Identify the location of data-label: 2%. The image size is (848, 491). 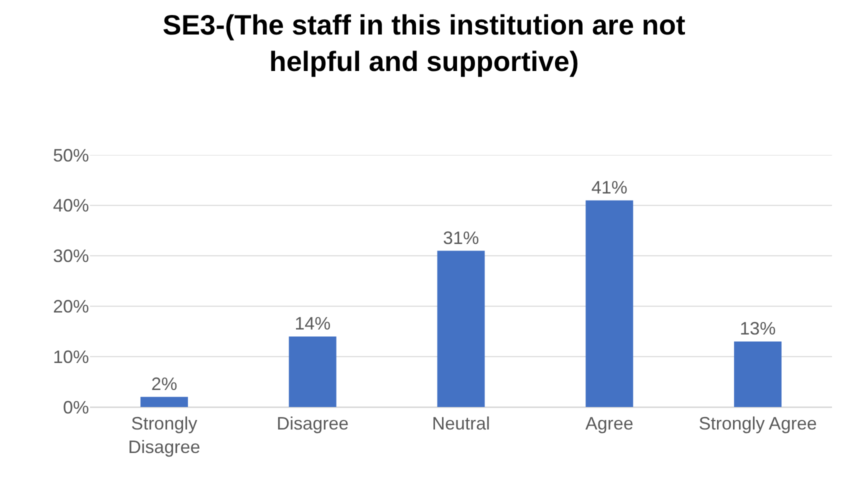
(164, 384).